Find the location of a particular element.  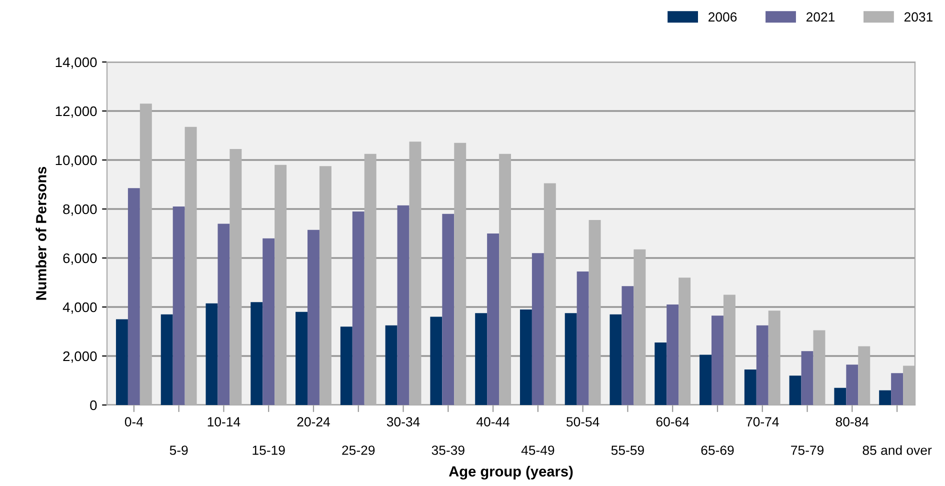

y-tick-label: 12,000 is located at coordinates (76, 112).